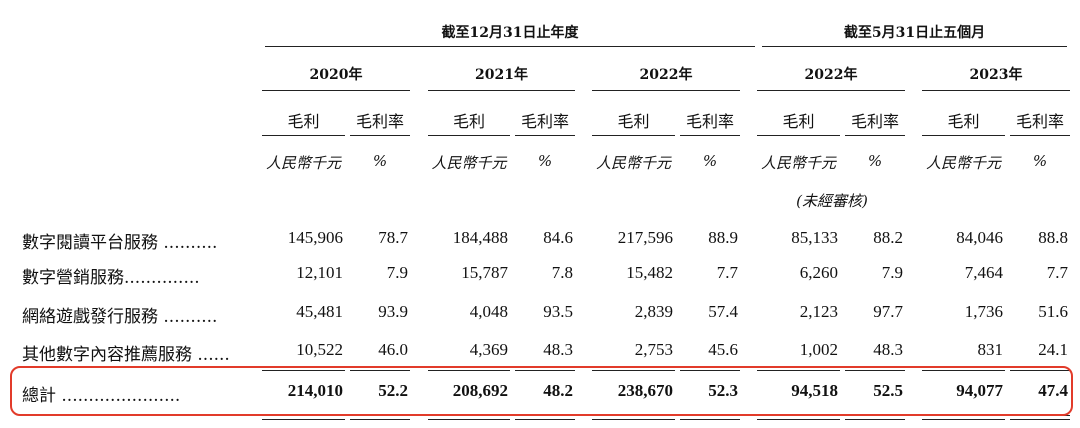 This screenshot has height=428, width=1080. Describe the element at coordinates (818, 349) in the screenshot. I see `cell-gross-profit: 1,002` at that location.